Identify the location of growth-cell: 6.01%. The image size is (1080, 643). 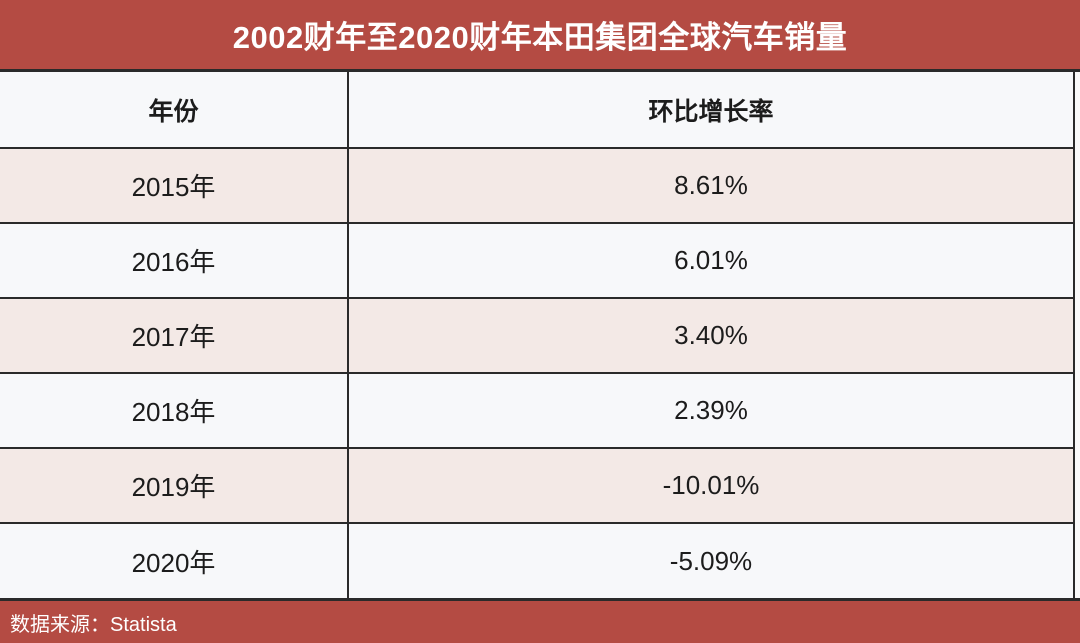
(711, 261).